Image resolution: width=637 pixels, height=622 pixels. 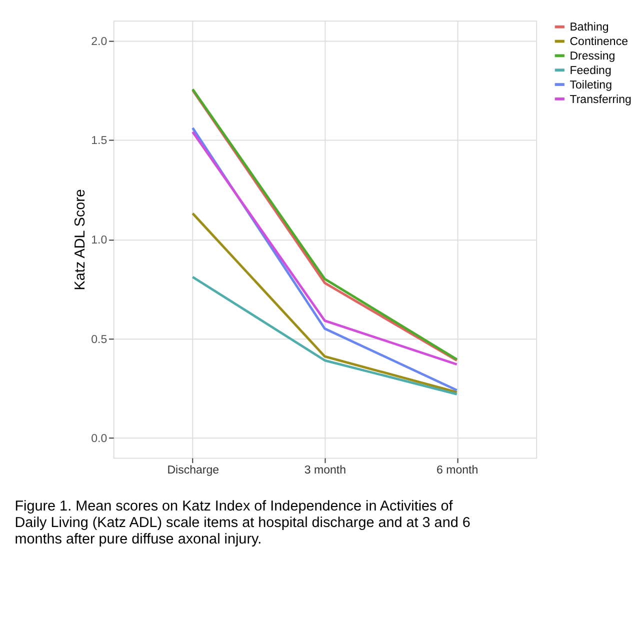 What do you see at coordinates (99, 42) in the screenshot?
I see `y-tick-label: 2.0` at bounding box center [99, 42].